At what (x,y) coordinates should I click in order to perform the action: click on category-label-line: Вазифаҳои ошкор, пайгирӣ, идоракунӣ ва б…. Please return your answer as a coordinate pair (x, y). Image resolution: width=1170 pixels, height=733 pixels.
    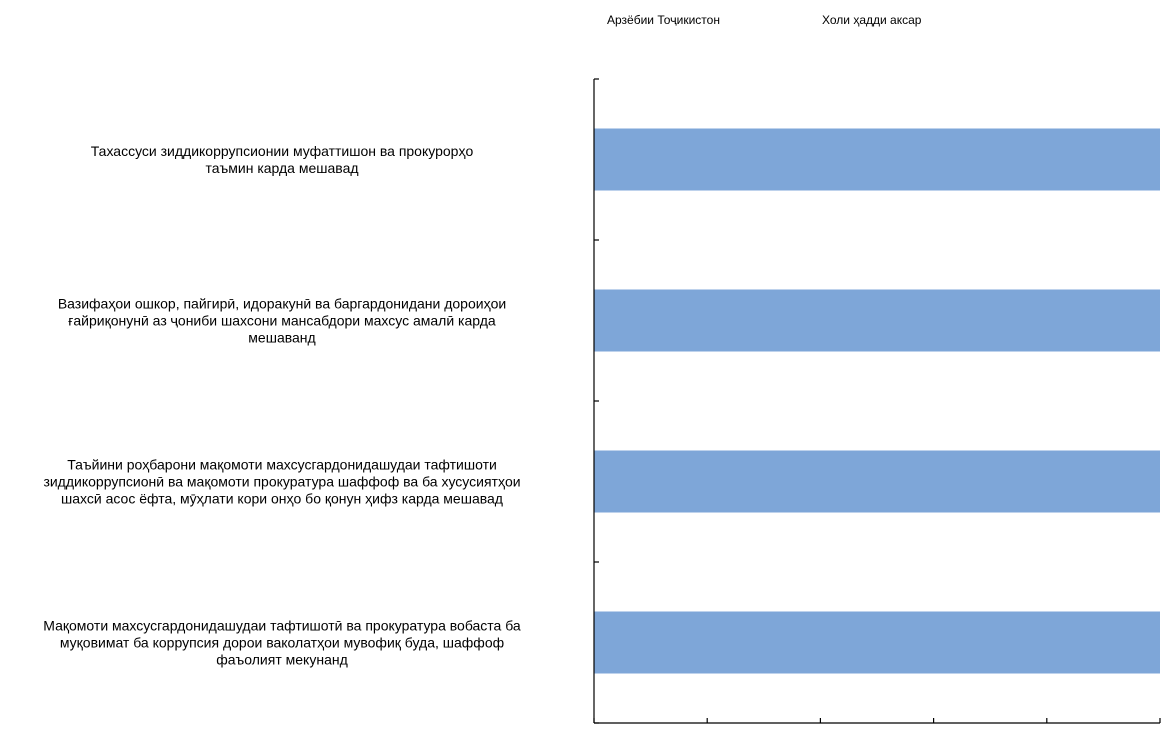
    Looking at the image, I should click on (282, 304).